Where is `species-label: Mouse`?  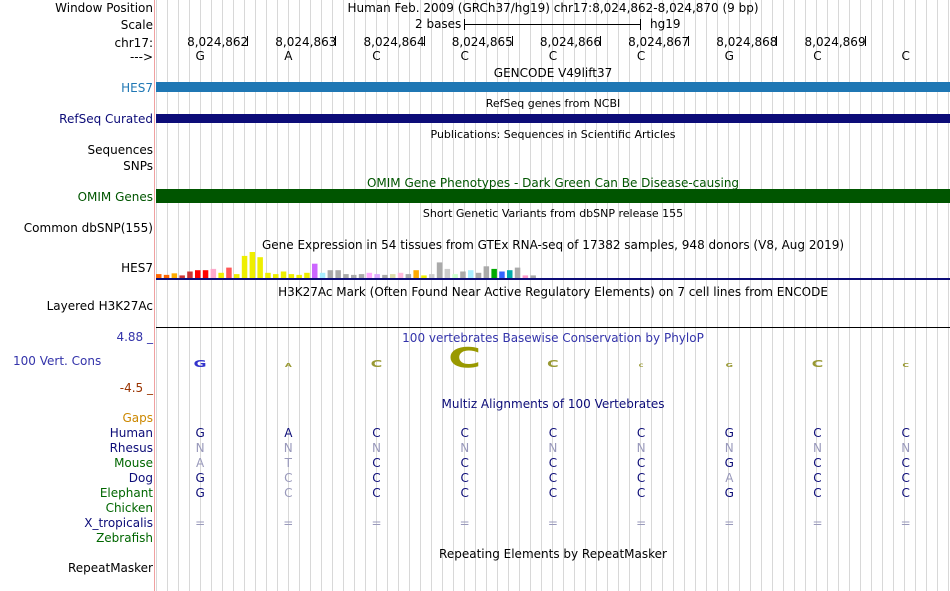 species-label: Mouse is located at coordinates (133, 463).